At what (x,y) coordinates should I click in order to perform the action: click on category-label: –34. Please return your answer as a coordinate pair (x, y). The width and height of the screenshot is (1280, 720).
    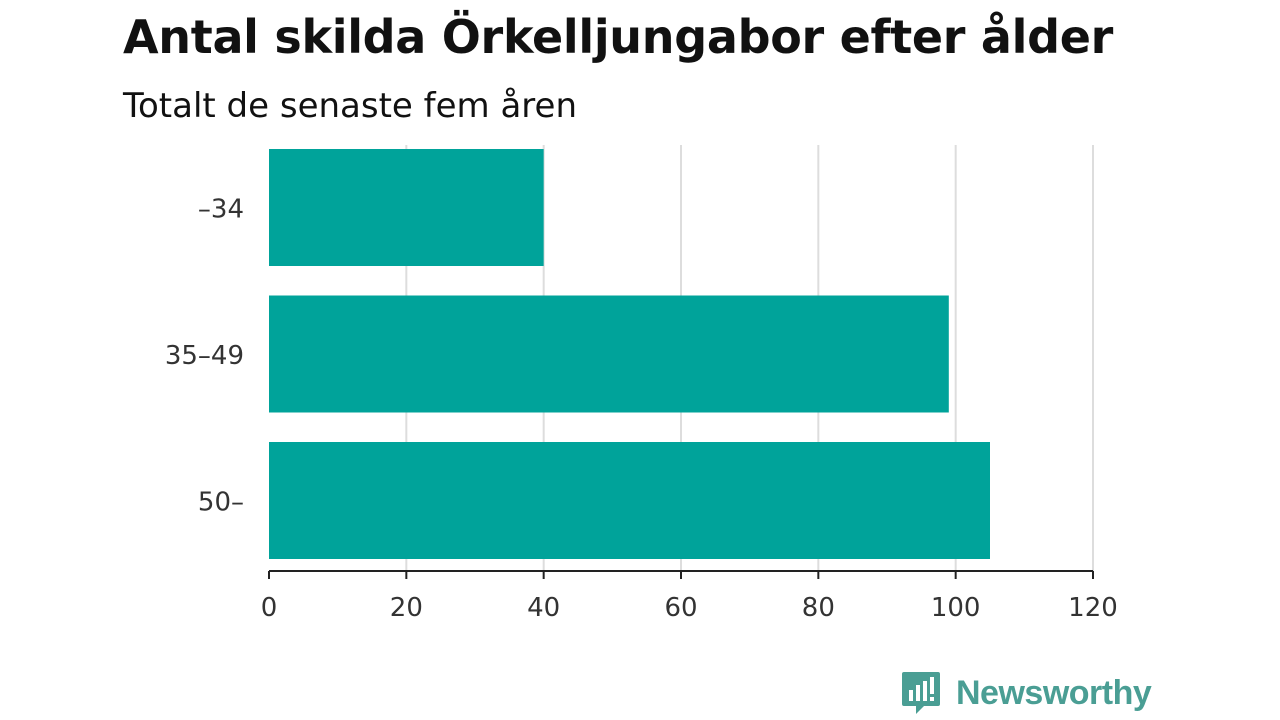
    Looking at the image, I should click on (221, 210).